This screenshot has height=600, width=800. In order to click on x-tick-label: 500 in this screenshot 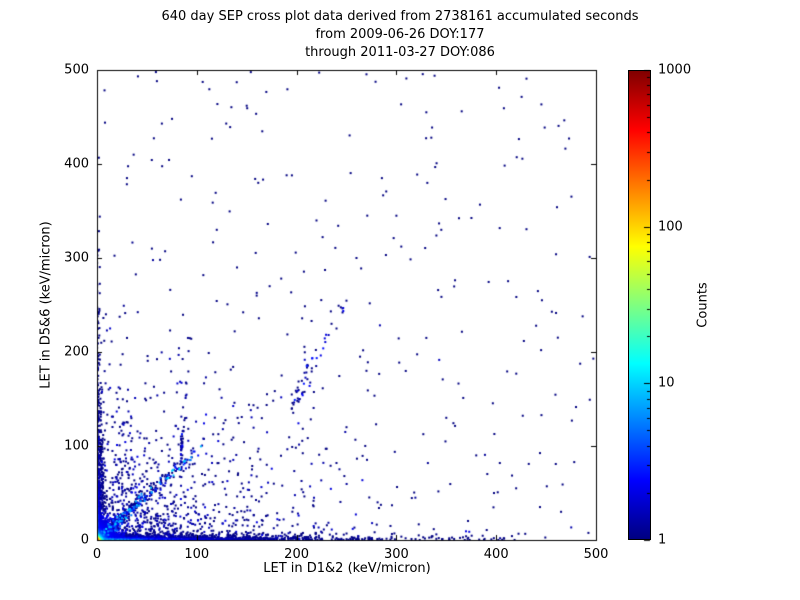, I will do `click(596, 554)`.